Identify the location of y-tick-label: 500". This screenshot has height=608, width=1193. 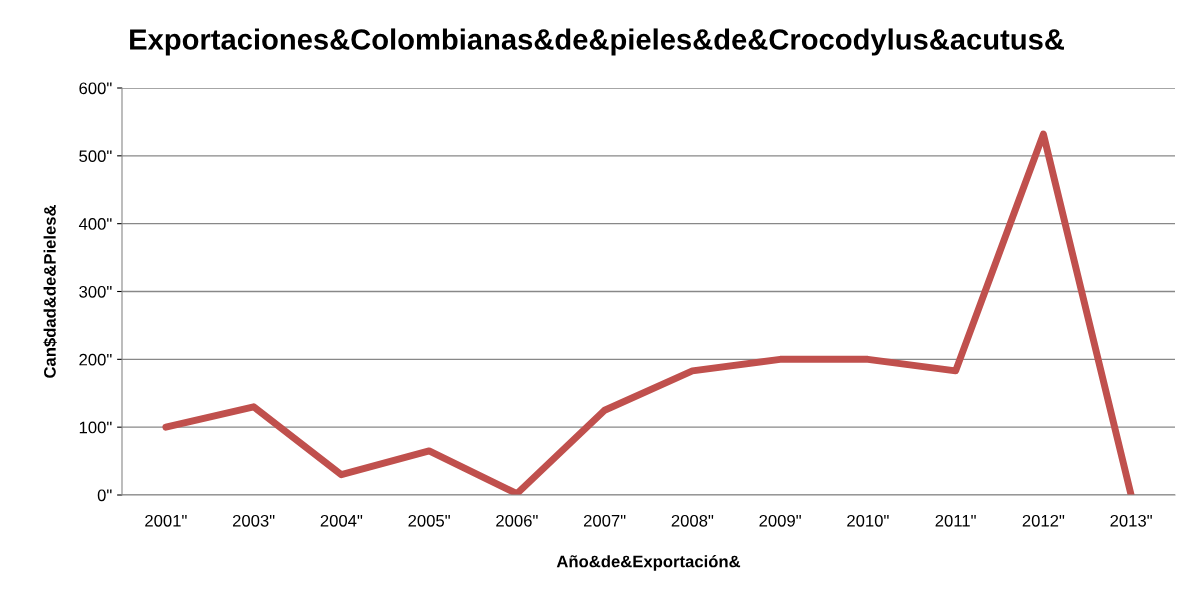
(95, 156).